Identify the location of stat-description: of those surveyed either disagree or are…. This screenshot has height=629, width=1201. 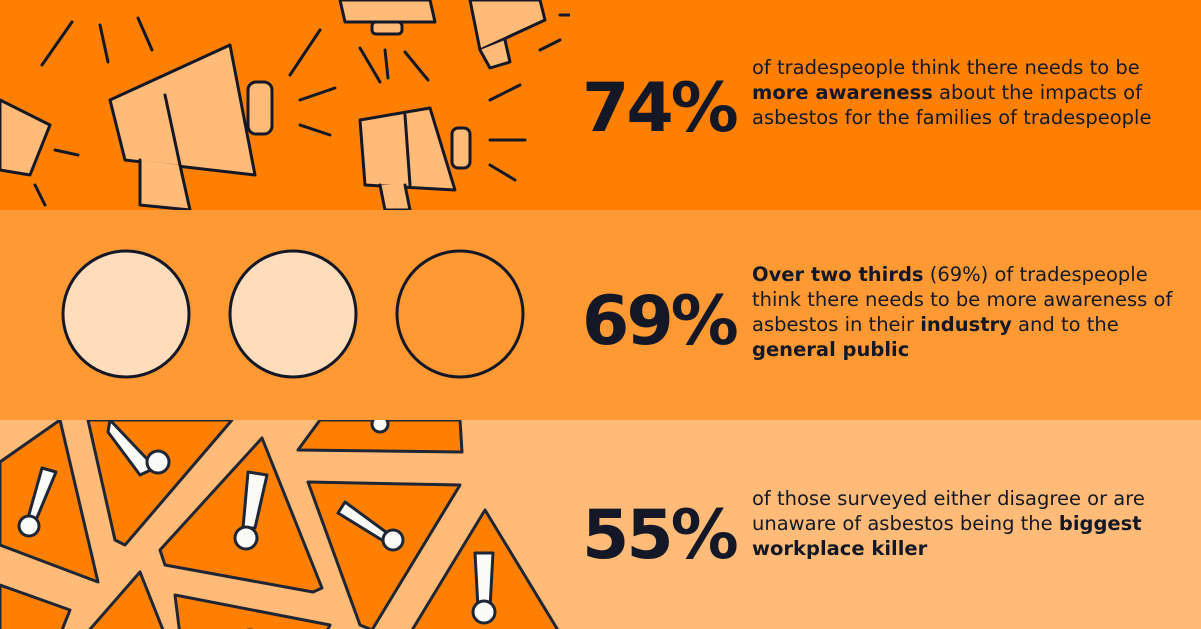
(967, 523).